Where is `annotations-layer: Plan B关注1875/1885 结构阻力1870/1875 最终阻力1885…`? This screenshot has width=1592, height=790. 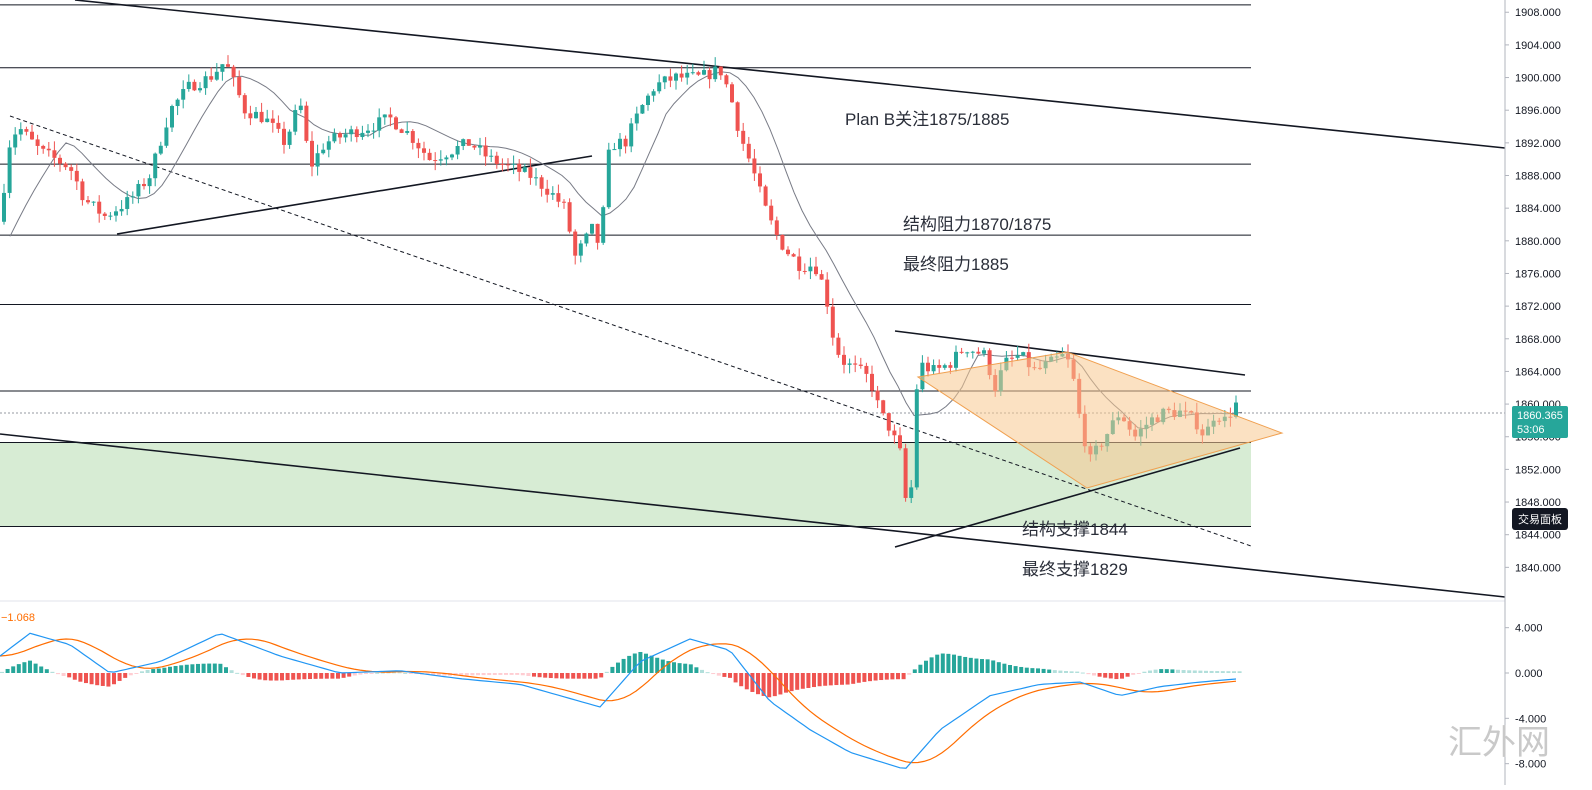
annotations-layer: Plan B关注1875/1885 结构阻力1870/1875 最终阻力1885… is located at coordinates (986, 344).